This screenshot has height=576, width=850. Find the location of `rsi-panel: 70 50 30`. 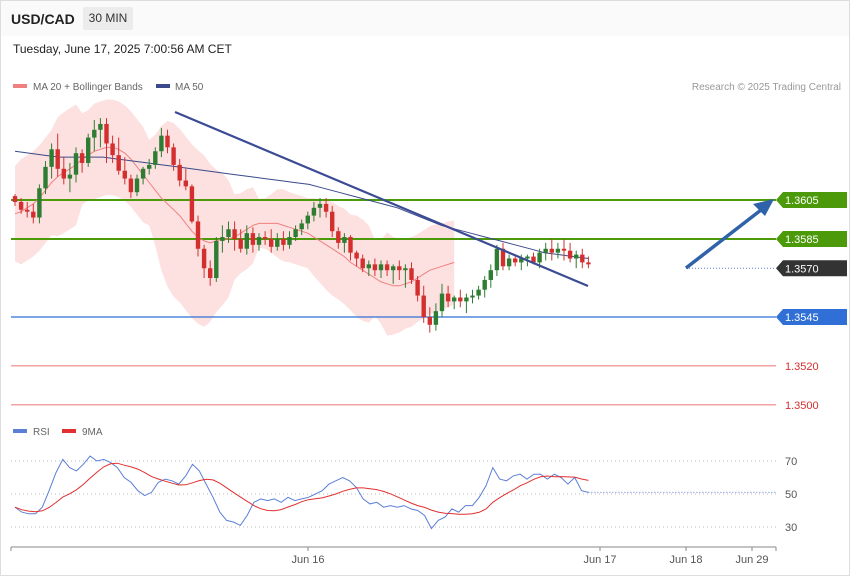

rsi-panel: 70 50 30 is located at coordinates (404, 494).